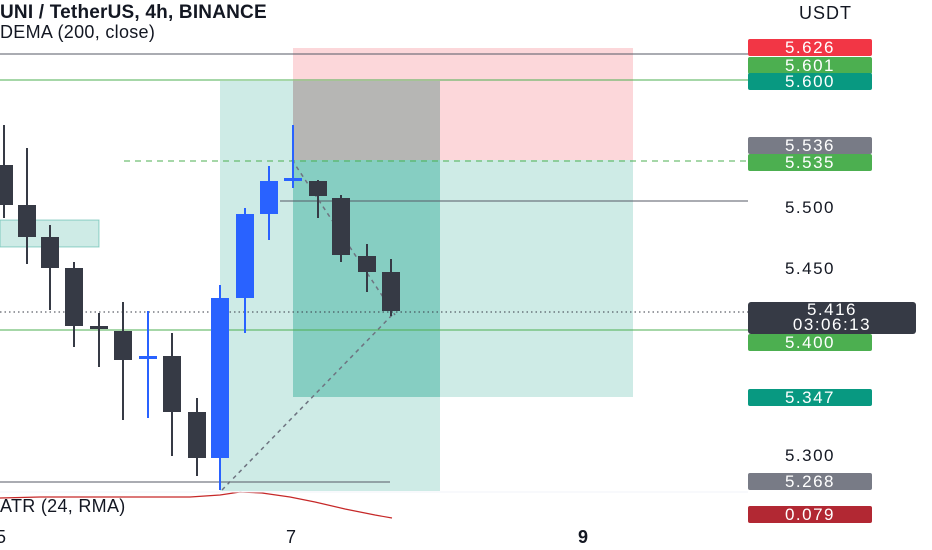 Image resolution: width=932 pixels, height=550 pixels. I want to click on atr-value-tag: 0.079, so click(810, 514).